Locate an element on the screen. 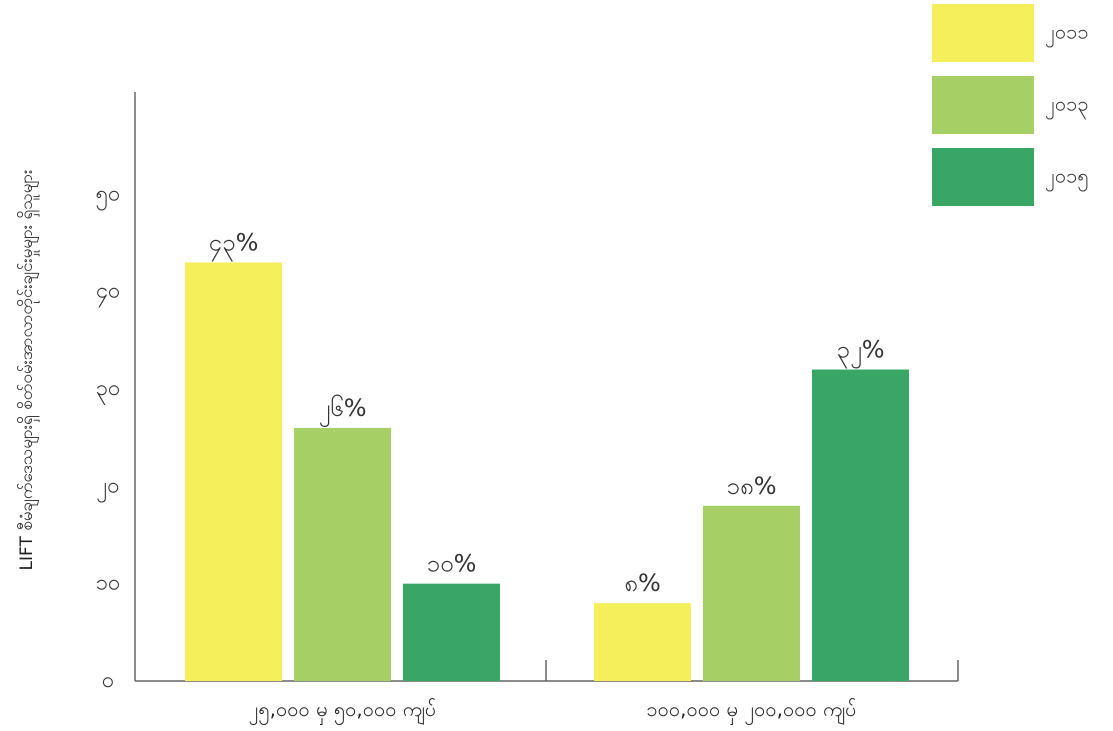 This screenshot has width=1113, height=731. legend-label: ၂၀၁၁ is located at coordinates (1067, 34).